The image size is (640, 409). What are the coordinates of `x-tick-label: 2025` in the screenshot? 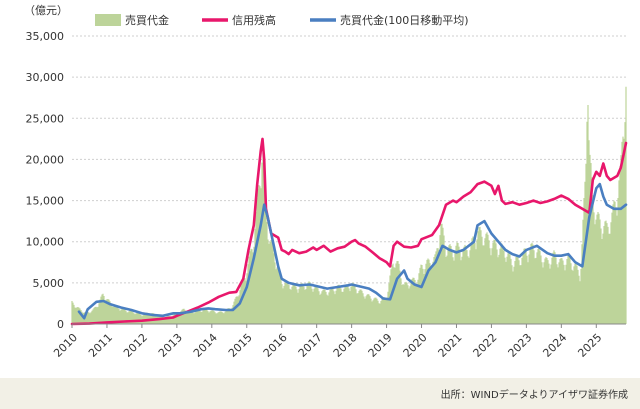 It's located at (589, 345).